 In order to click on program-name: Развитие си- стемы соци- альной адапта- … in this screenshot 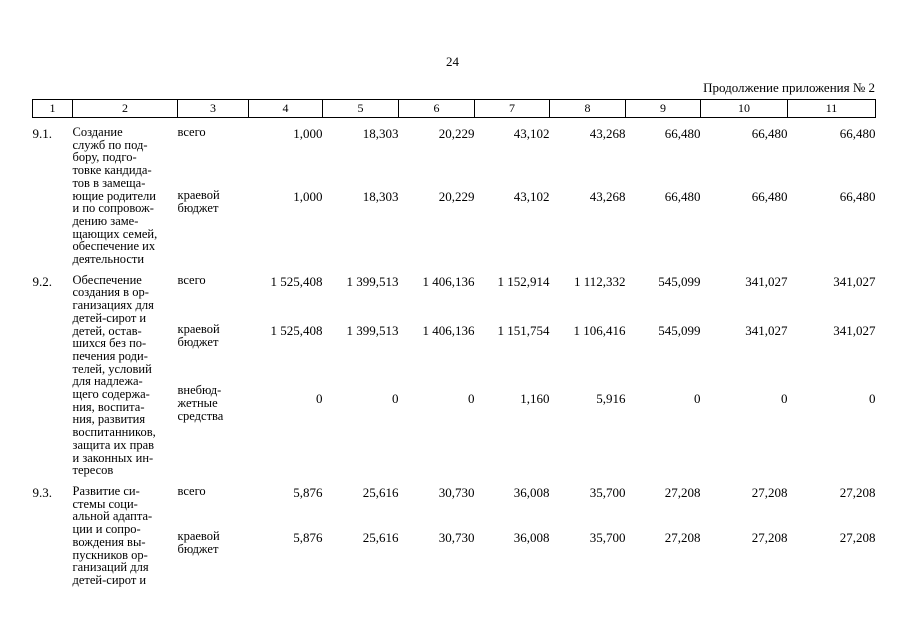, I will do `click(112, 535)`.